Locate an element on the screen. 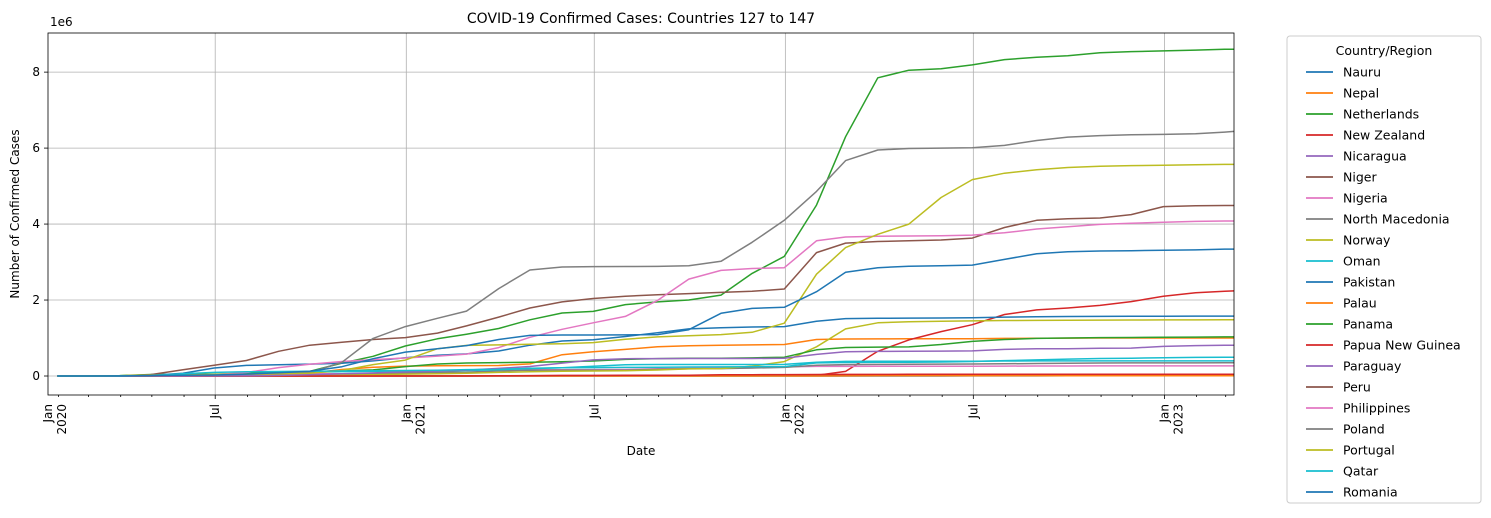 The image size is (1491, 518). legend-label: Netherlands is located at coordinates (1381, 114).